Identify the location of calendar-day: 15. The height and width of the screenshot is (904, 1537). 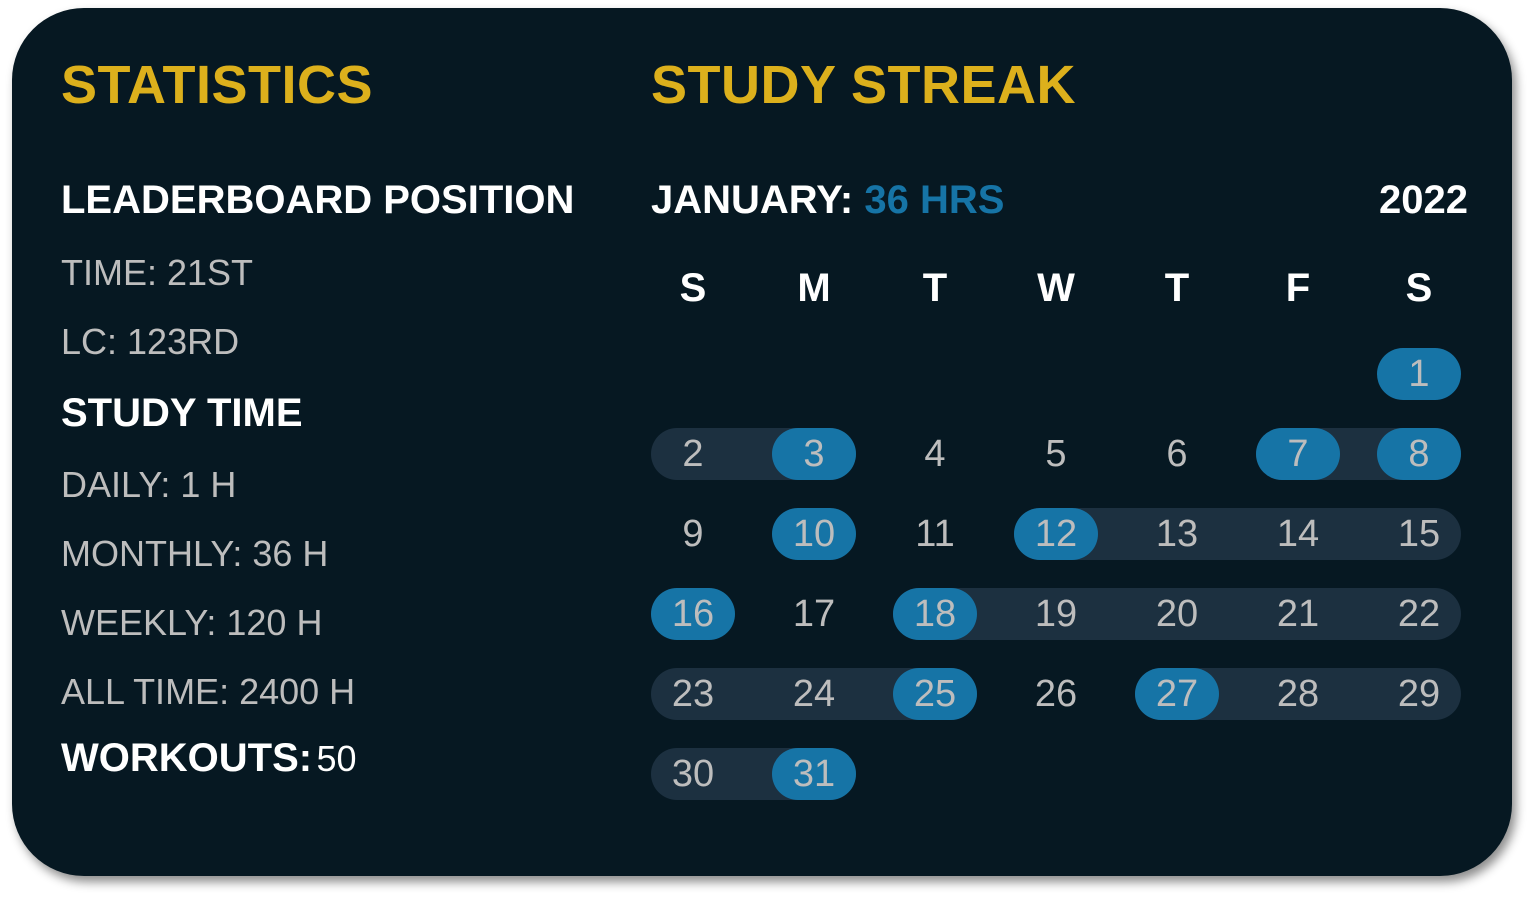
(1419, 534).